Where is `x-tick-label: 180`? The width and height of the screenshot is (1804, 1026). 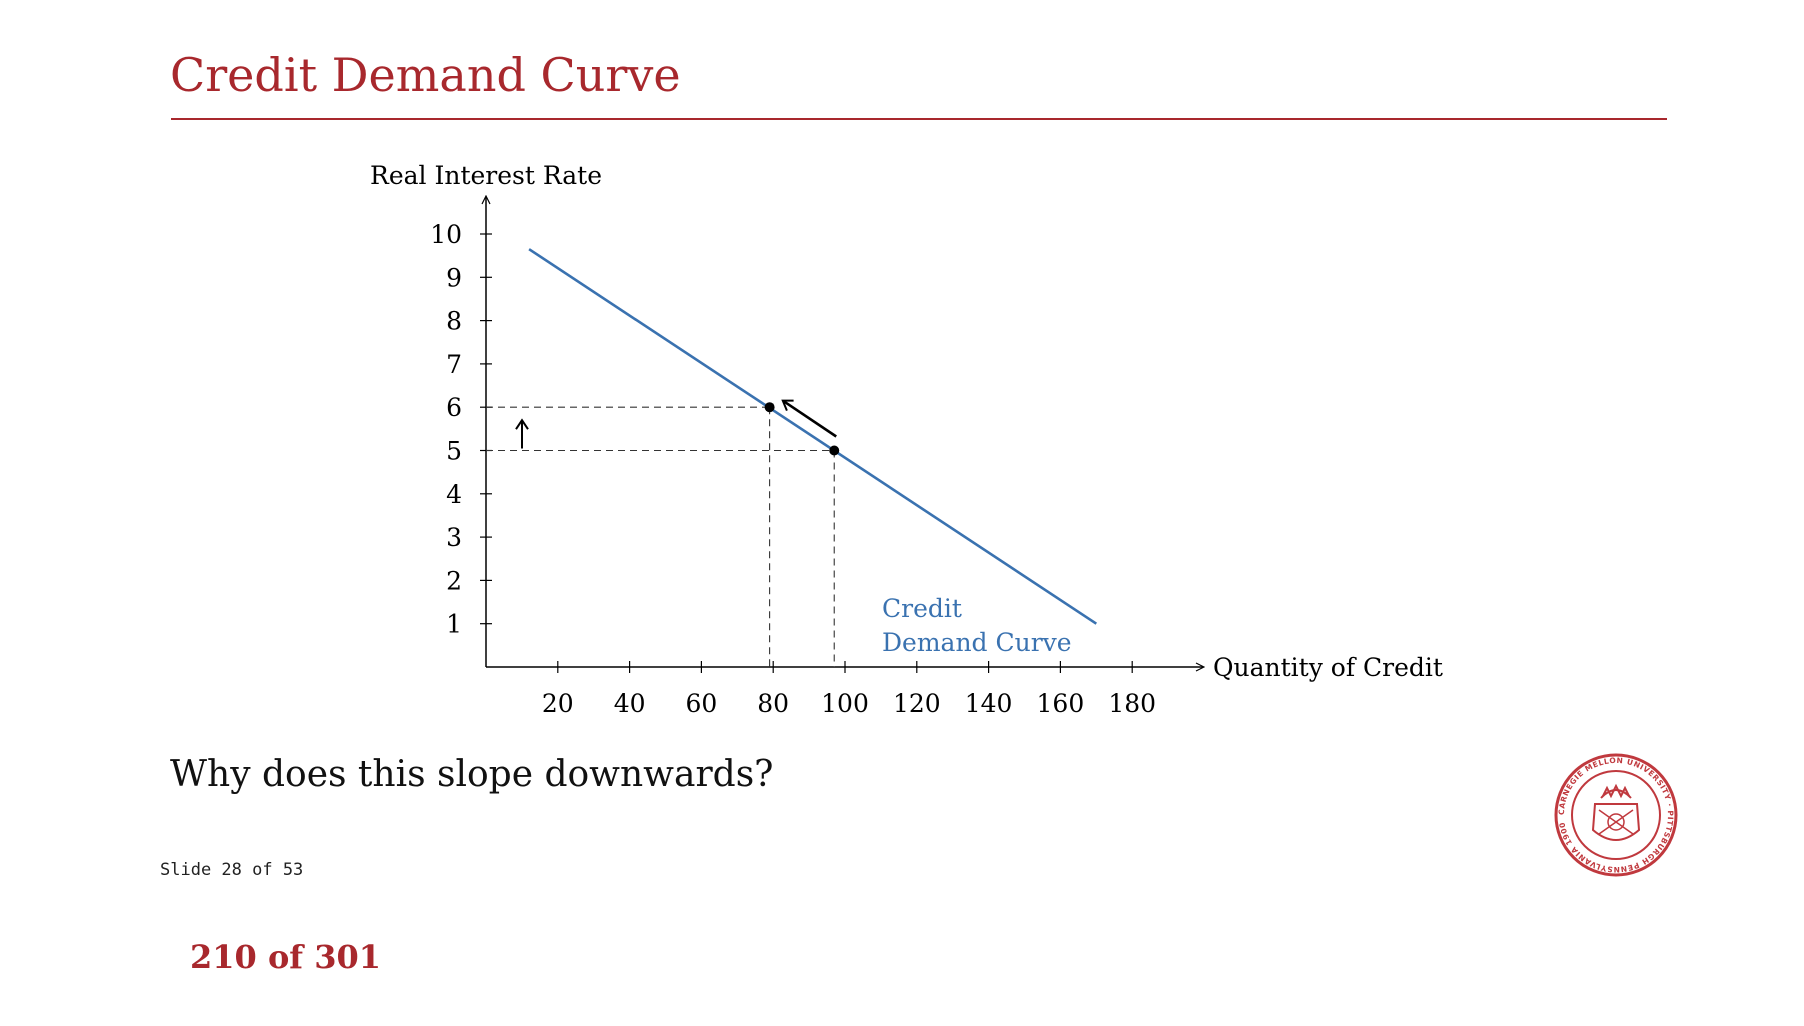 x-tick-label: 180 is located at coordinates (1132, 703).